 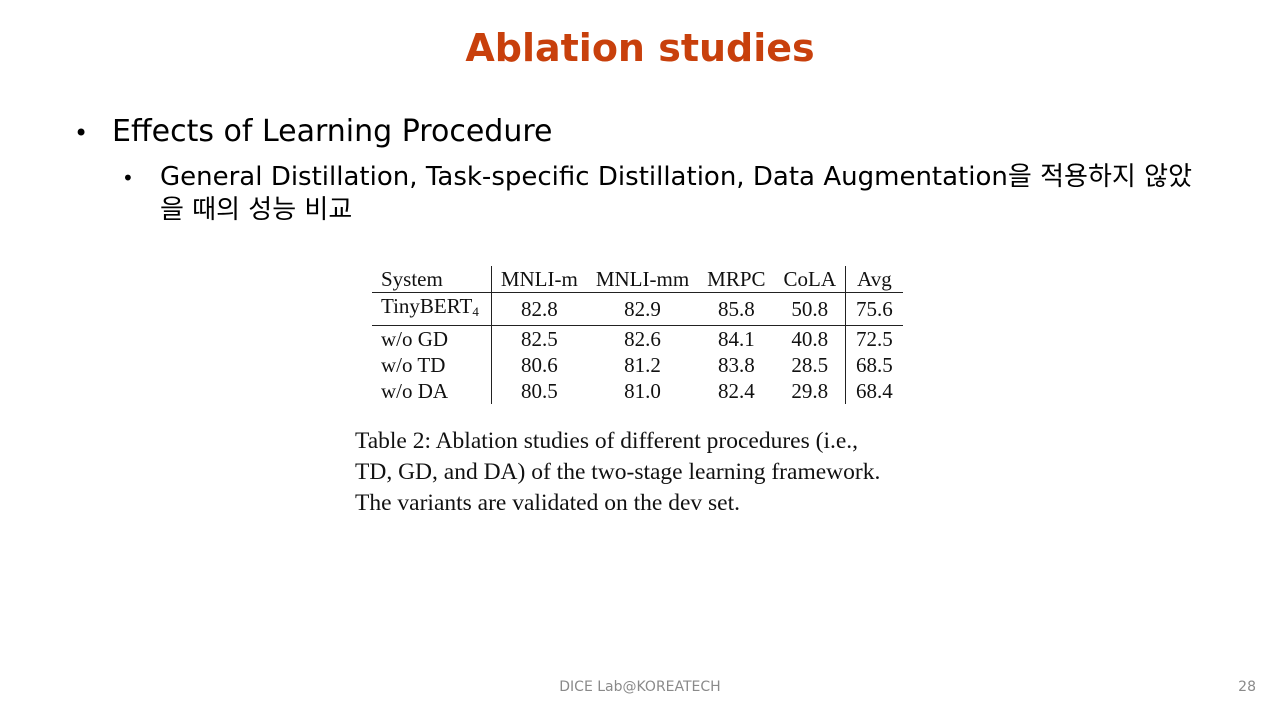 I want to click on table-cell: 82.5, so click(x=539, y=339).